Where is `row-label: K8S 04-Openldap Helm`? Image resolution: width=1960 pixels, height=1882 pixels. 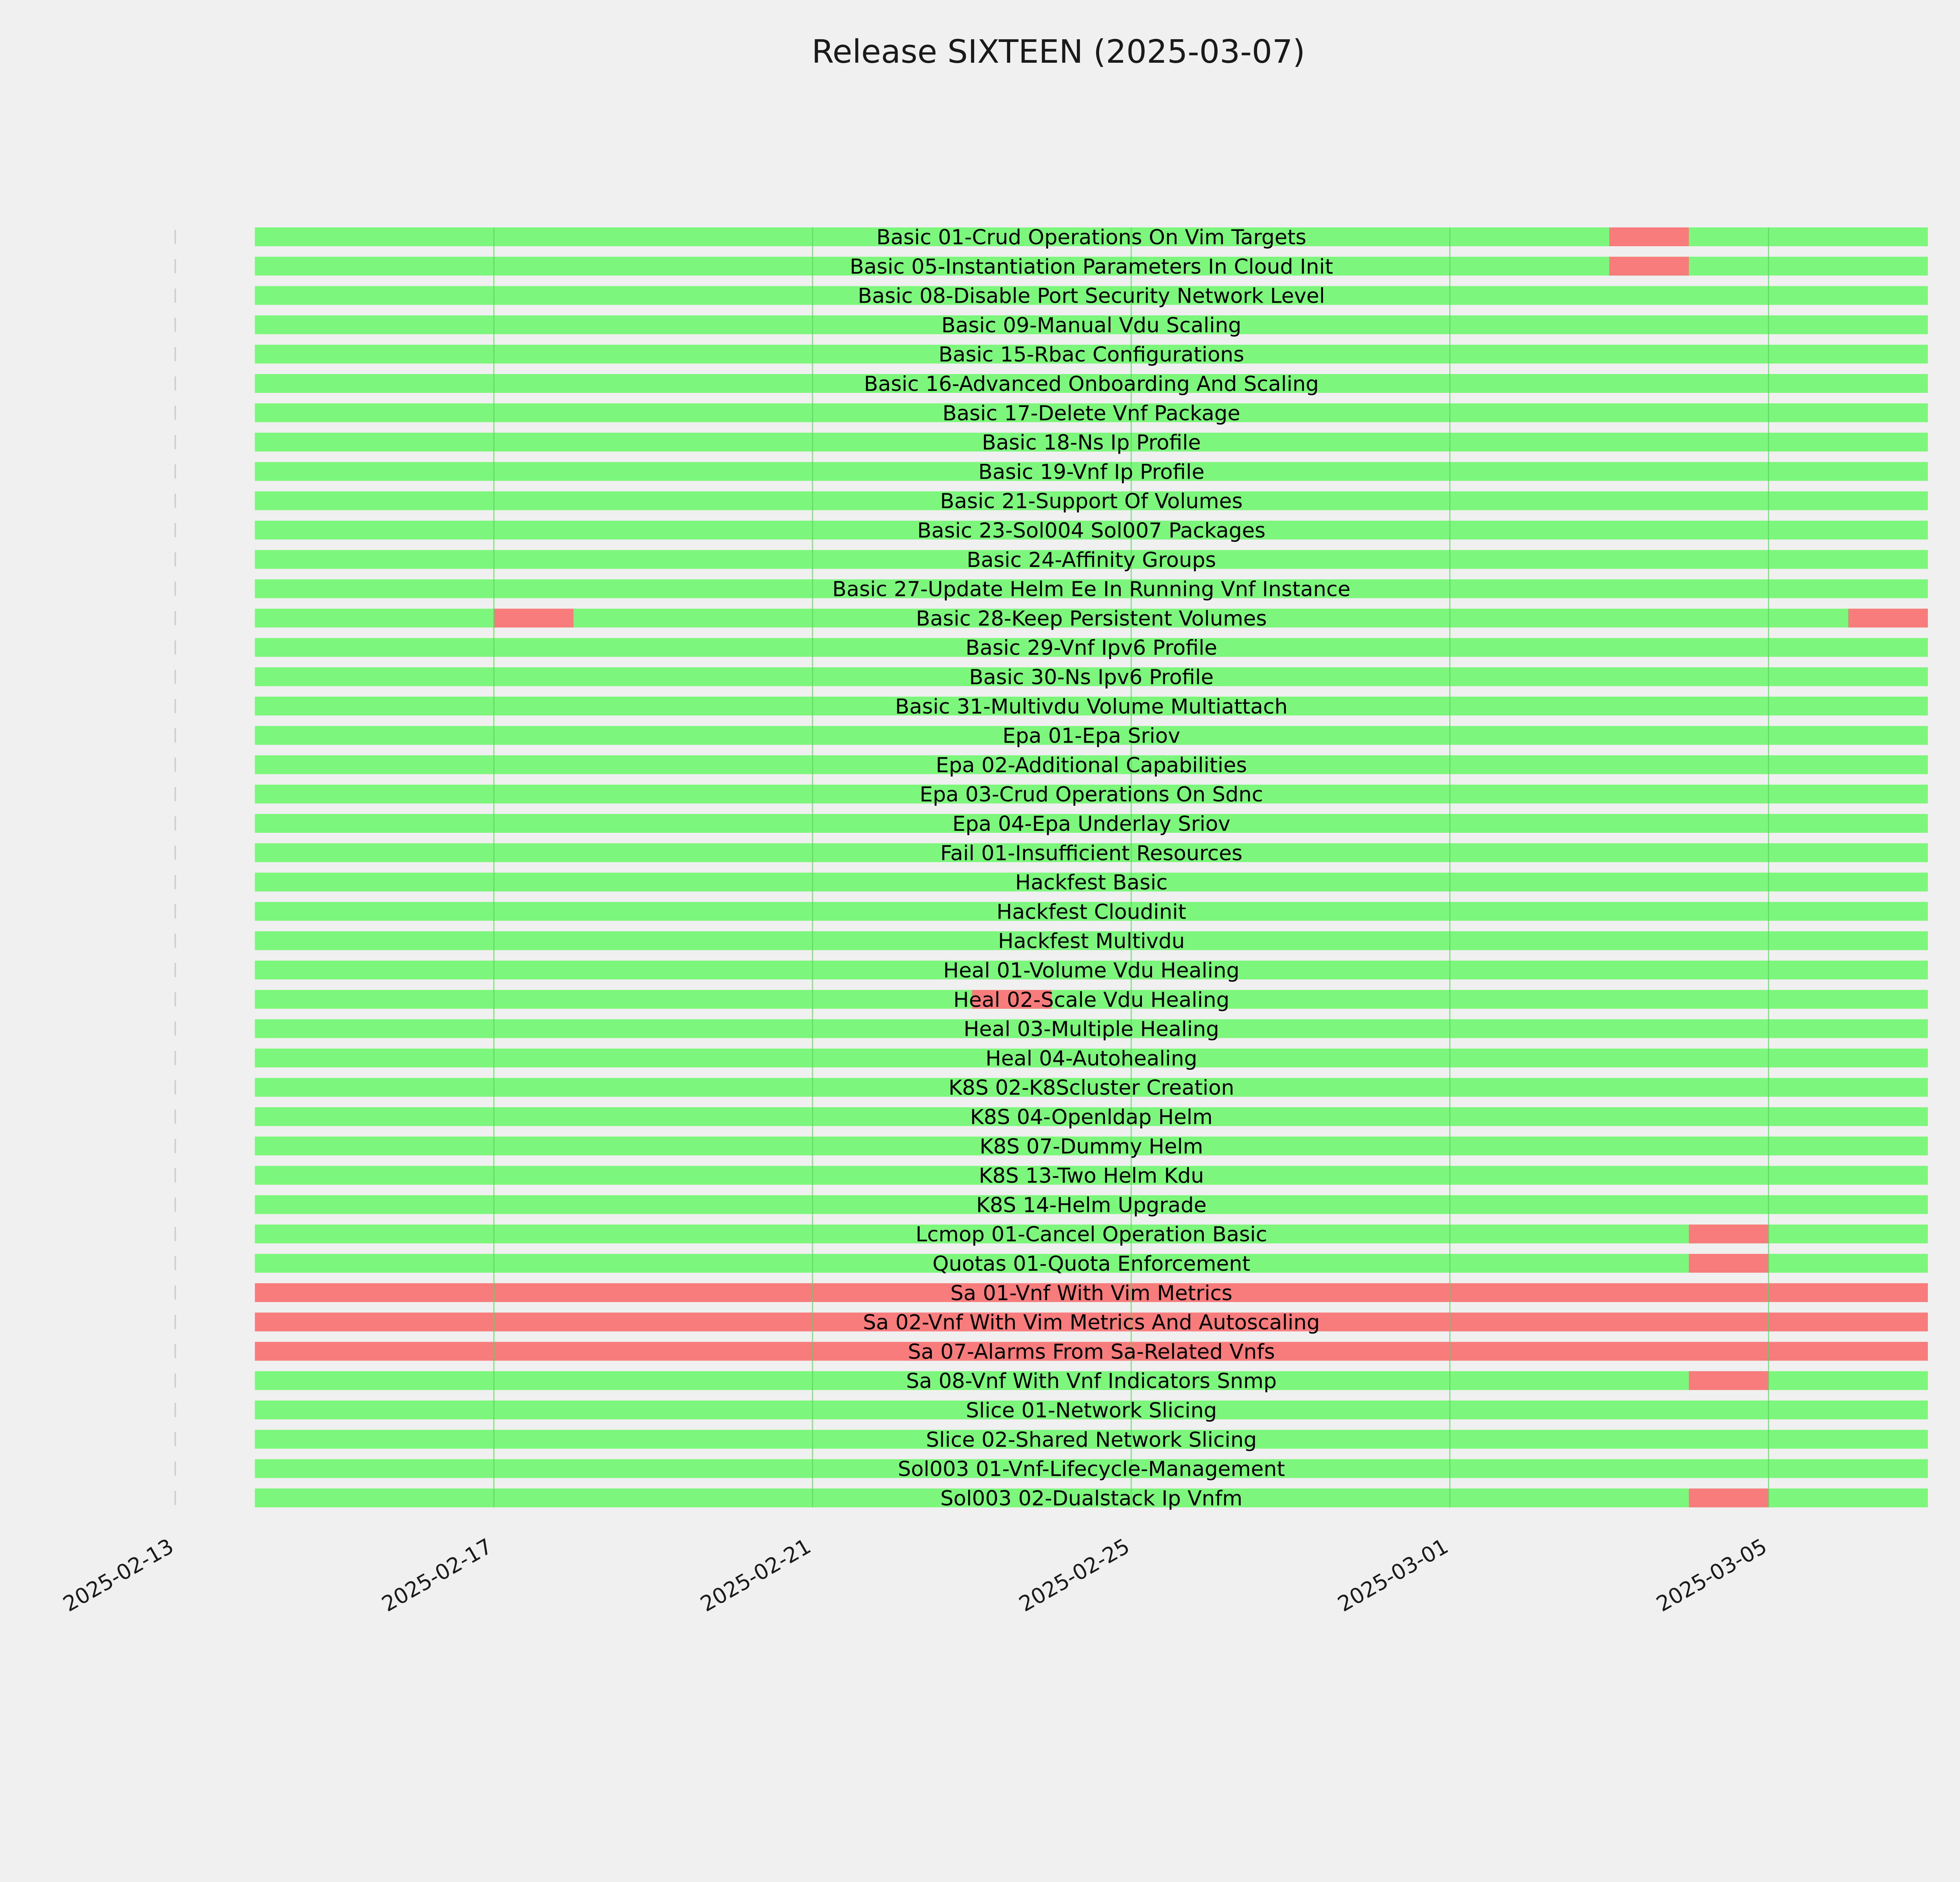 row-label: K8S 04-Openldap Helm is located at coordinates (1091, 1117).